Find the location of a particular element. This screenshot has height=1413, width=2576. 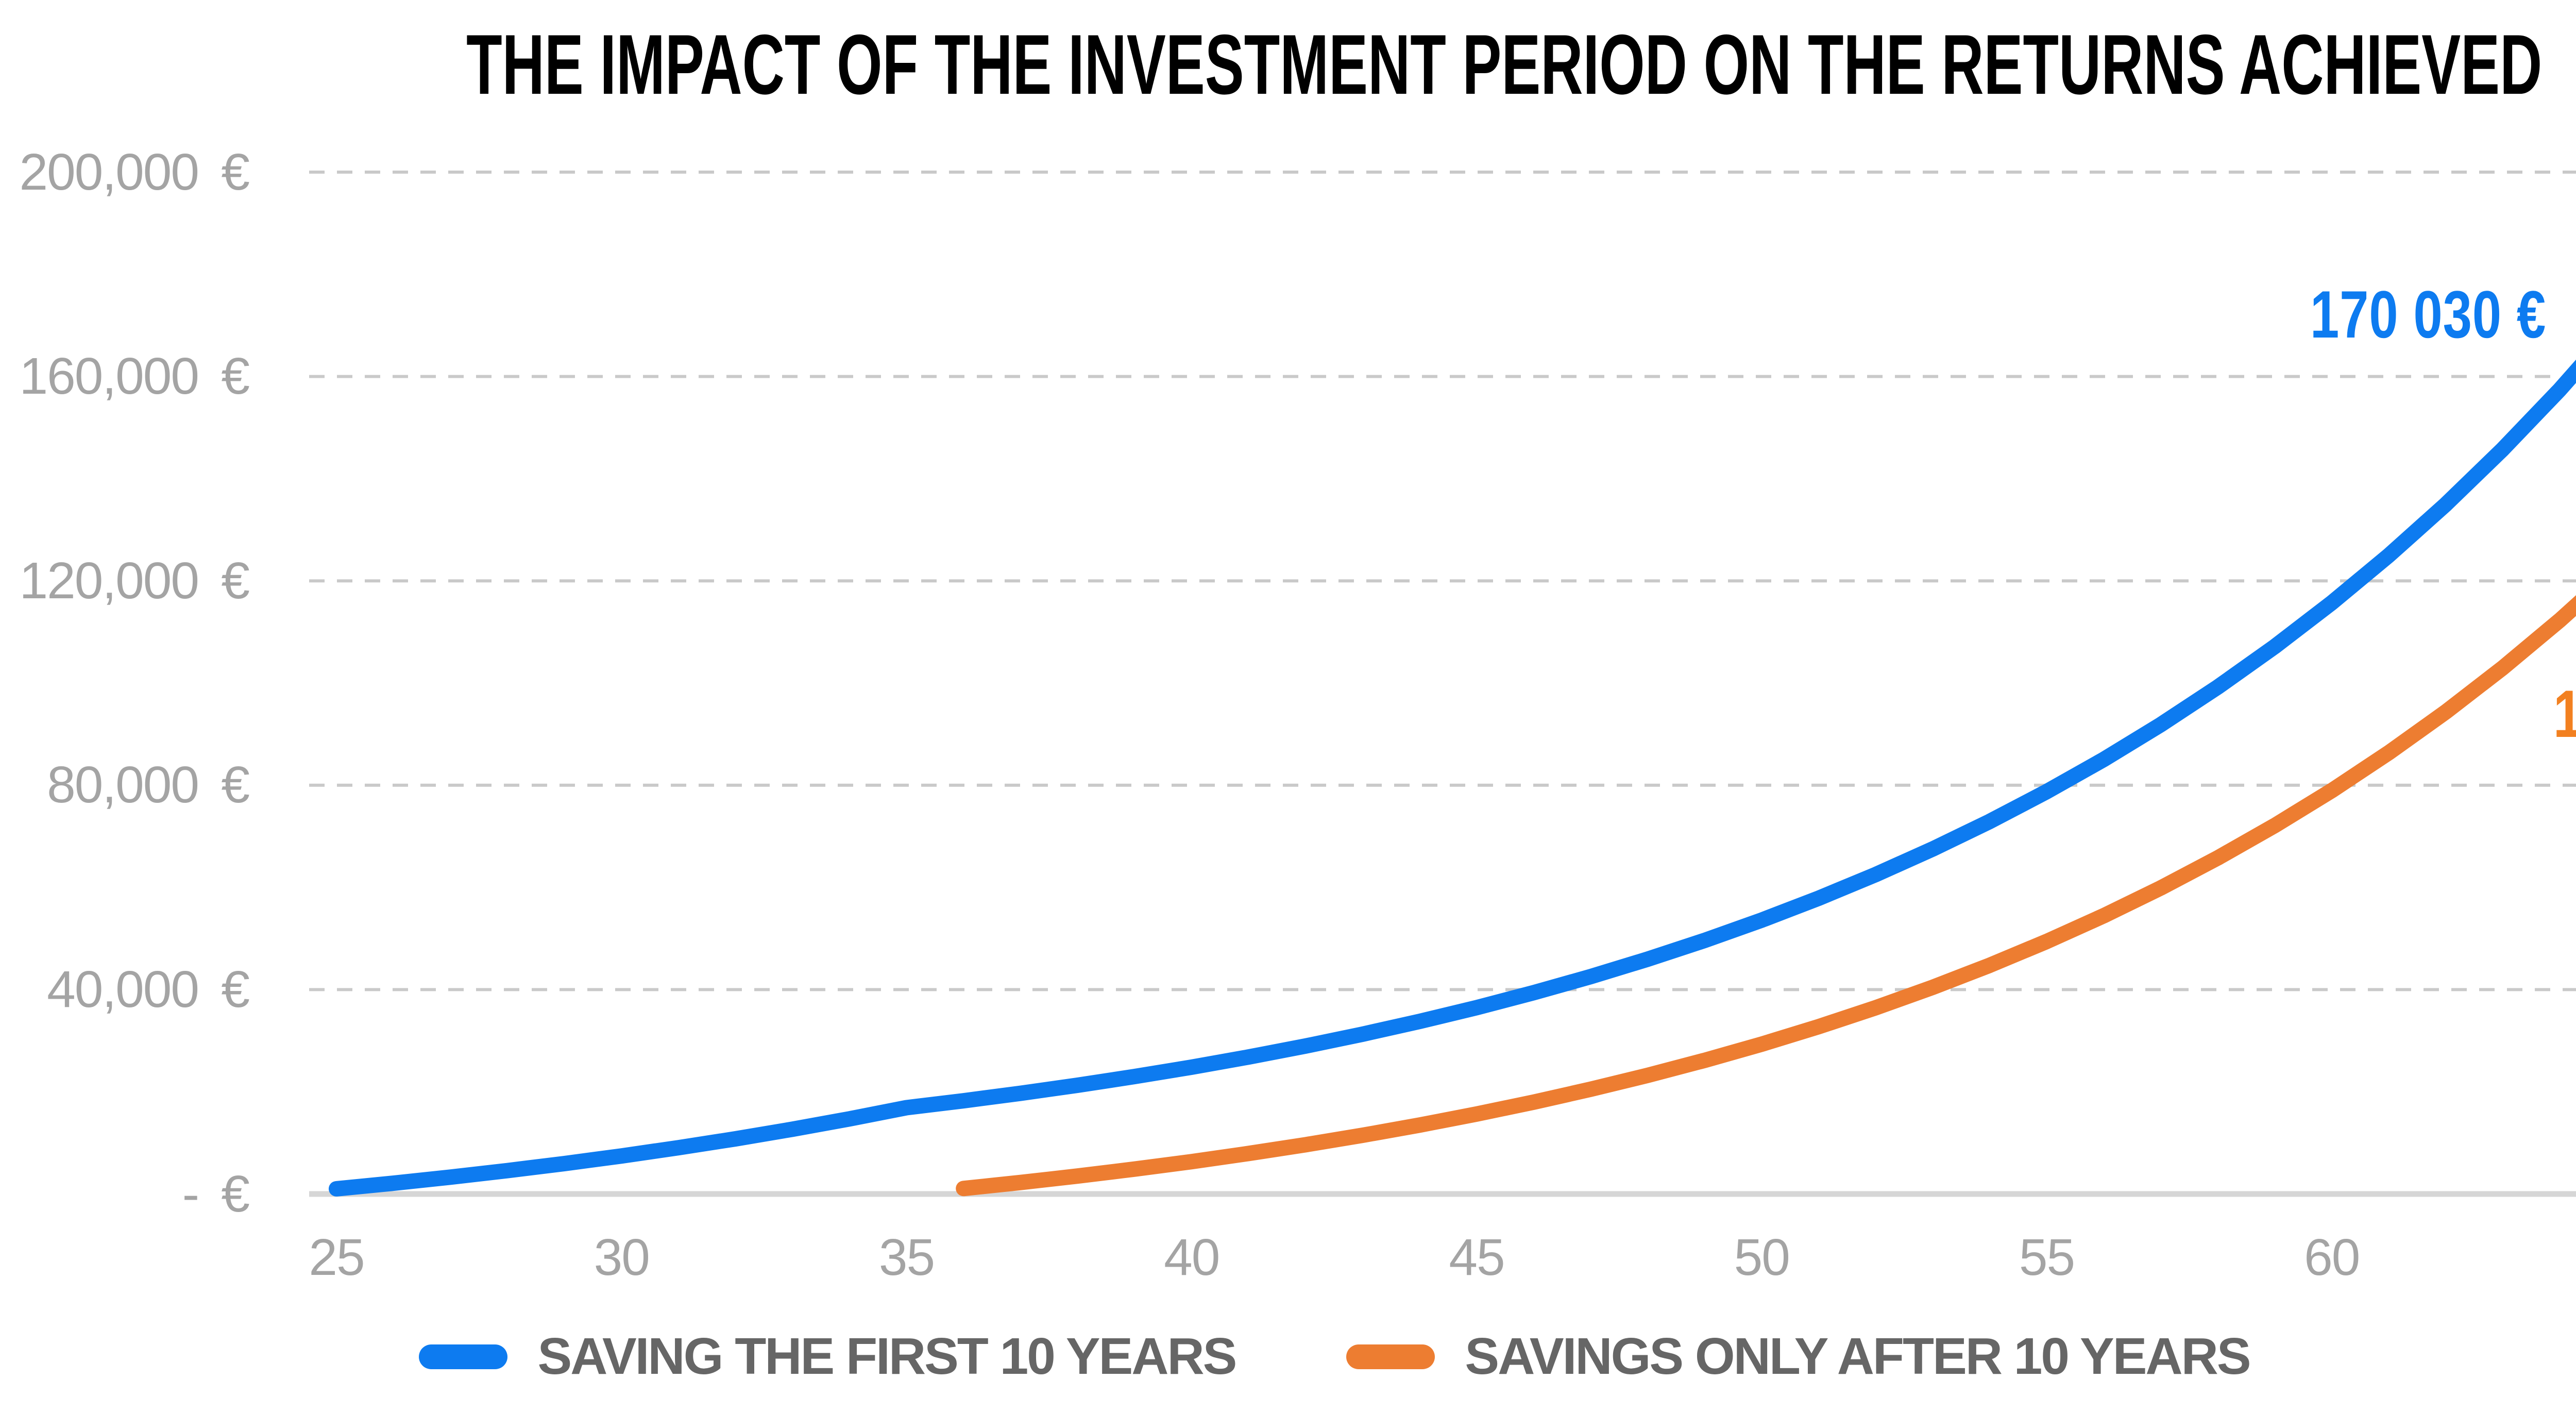

legend-line-sample-blue is located at coordinates (463, 1356).